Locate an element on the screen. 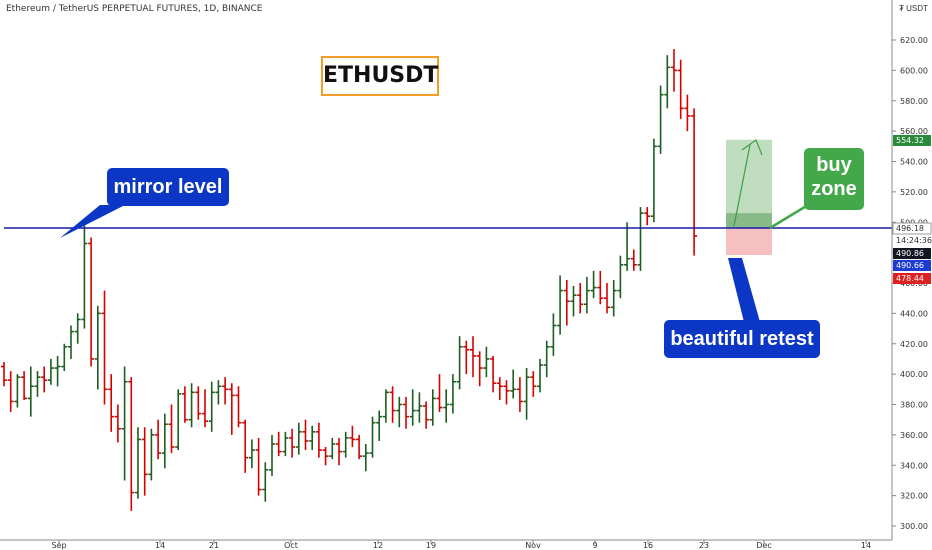  price-tag-label: 478.44 is located at coordinates (910, 278).